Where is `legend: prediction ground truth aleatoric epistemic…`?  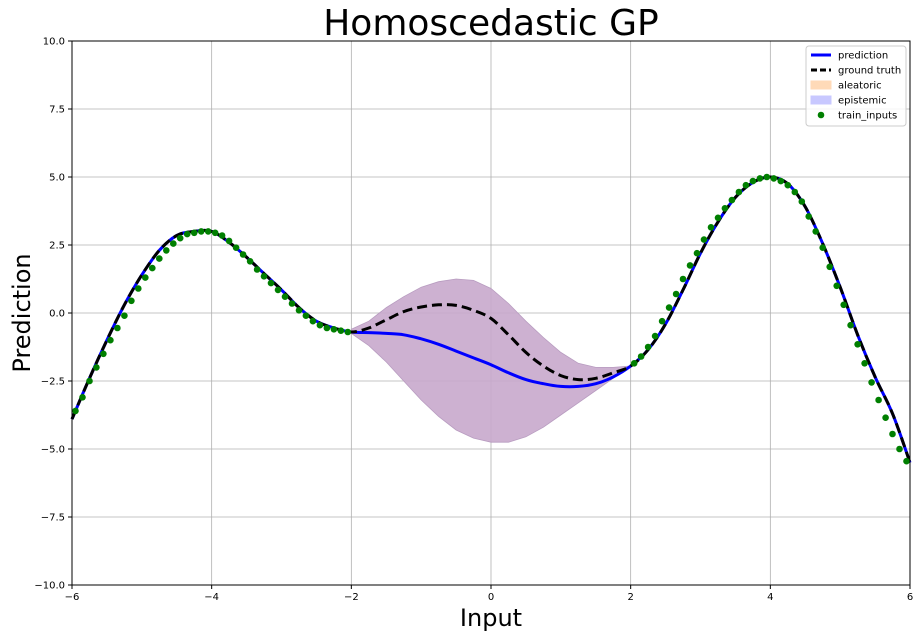
legend: prediction ground truth aleatoric epistemic… is located at coordinates (856, 86).